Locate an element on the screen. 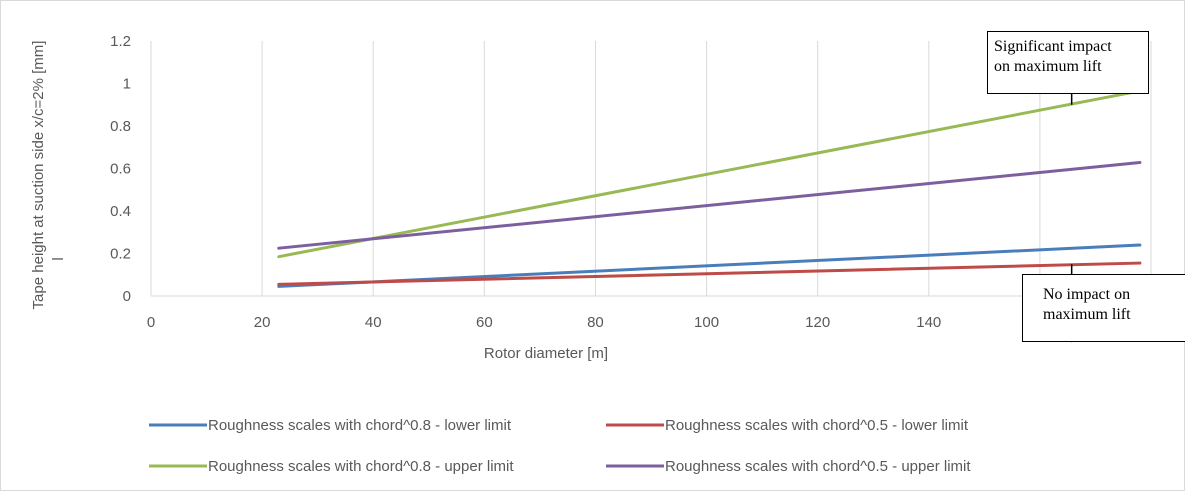  x-tick-label: 80 is located at coordinates (595, 322).